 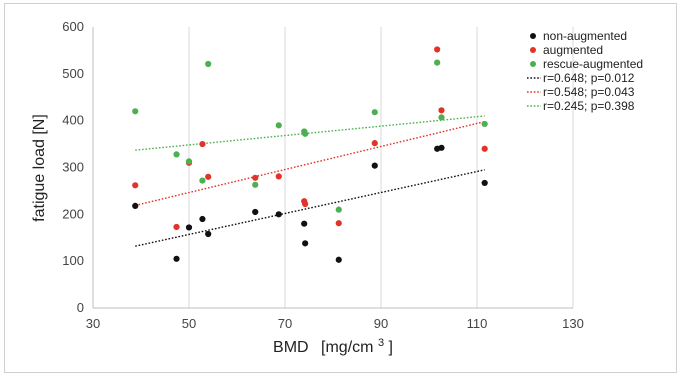 What do you see at coordinates (589, 78) in the screenshot?
I see `legend-label-trend-0: r=0.648; p=0.012` at bounding box center [589, 78].